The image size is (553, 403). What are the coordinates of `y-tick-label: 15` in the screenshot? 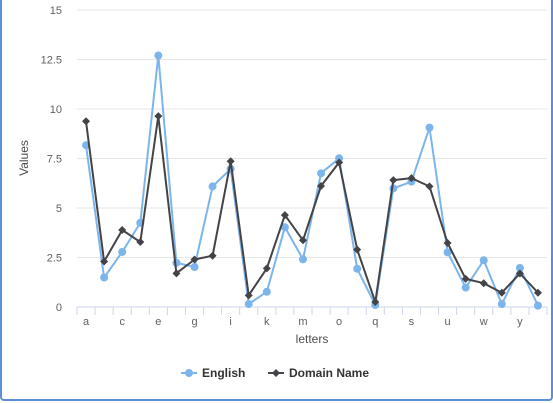 It's located at (56, 11).